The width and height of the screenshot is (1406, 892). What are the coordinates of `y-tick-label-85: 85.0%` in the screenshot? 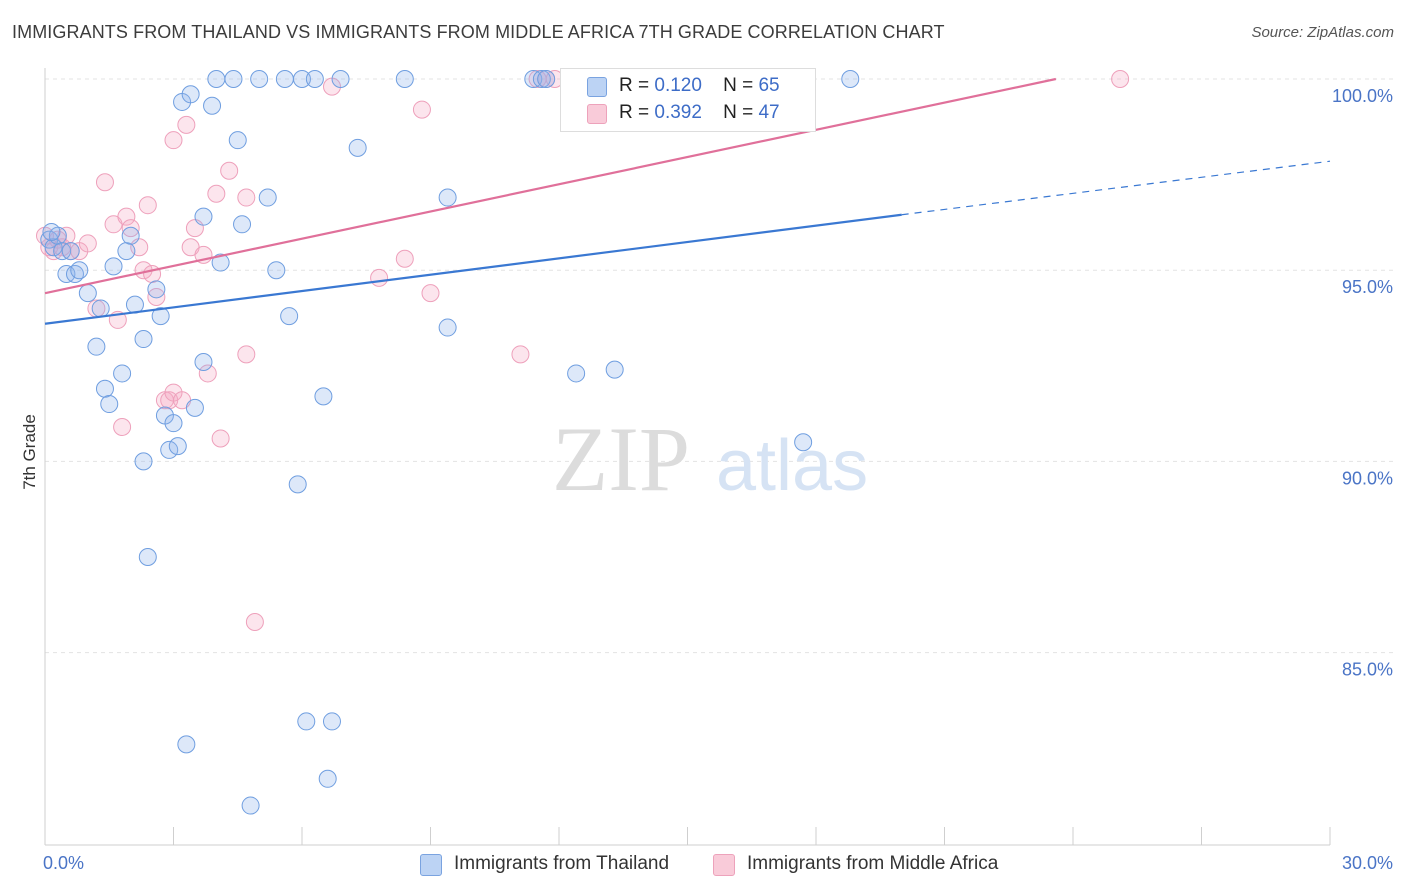 It's located at (1367, 670).